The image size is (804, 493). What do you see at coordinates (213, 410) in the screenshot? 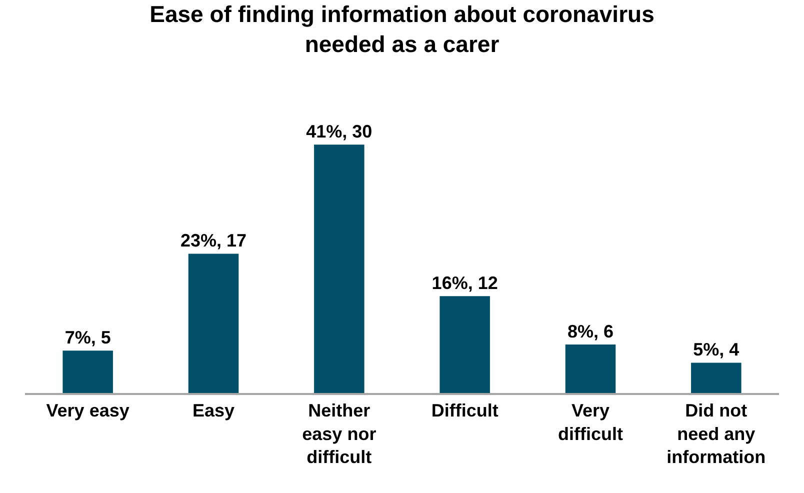
I see `x-tick-label: Easy` at bounding box center [213, 410].